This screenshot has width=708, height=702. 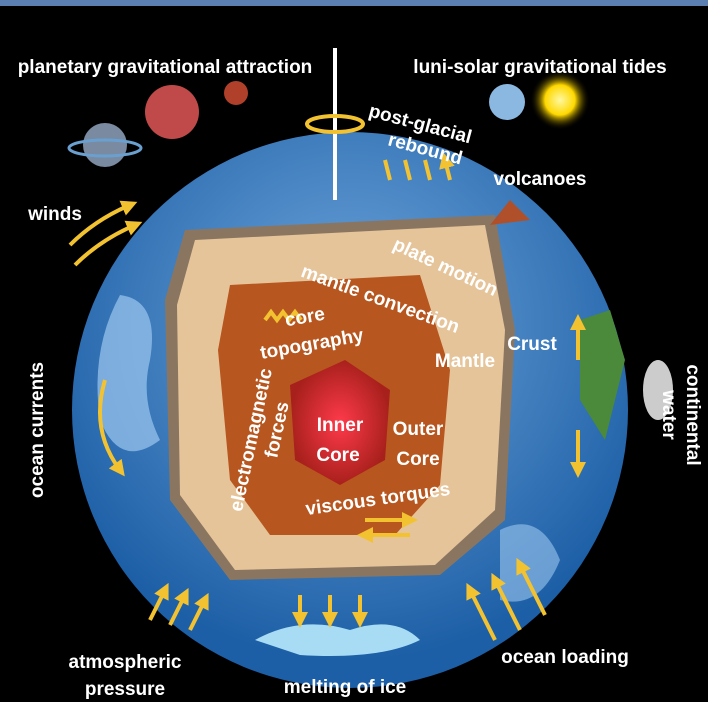 What do you see at coordinates (565, 657) in the screenshot?
I see `label: ocean loading` at bounding box center [565, 657].